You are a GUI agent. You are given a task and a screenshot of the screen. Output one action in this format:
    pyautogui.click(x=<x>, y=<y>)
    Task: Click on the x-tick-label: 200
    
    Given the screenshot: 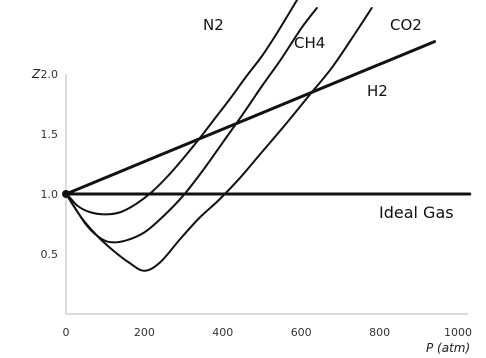 What is the action you would take?
    pyautogui.click(x=144, y=332)
    